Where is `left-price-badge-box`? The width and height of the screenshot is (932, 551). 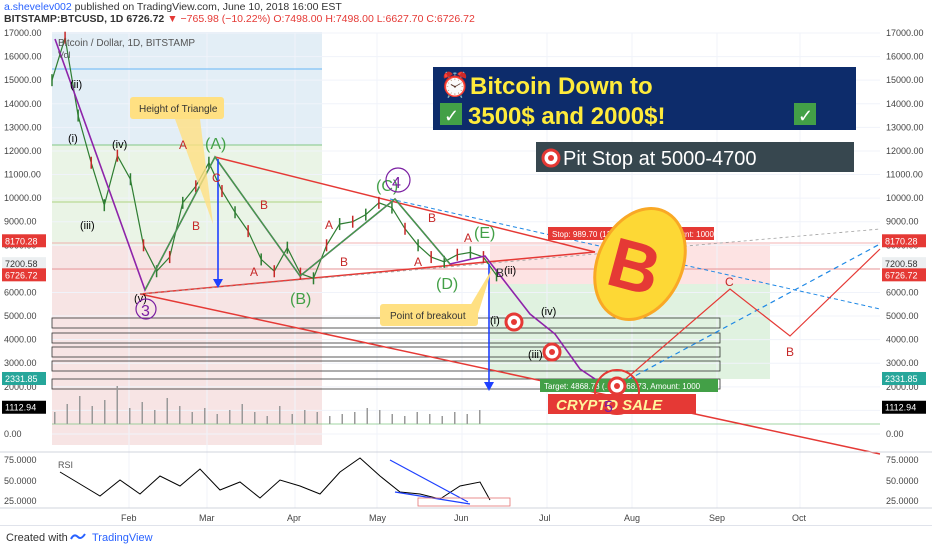
left-price-badge-box is located at coordinates (24, 407).